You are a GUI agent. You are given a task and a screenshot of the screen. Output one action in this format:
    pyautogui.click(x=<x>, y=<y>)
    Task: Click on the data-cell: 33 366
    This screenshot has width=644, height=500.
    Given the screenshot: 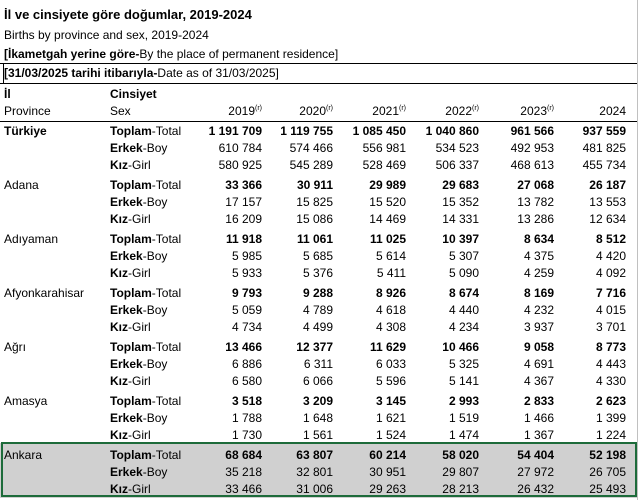 What is the action you would take?
    pyautogui.click(x=243, y=185)
    